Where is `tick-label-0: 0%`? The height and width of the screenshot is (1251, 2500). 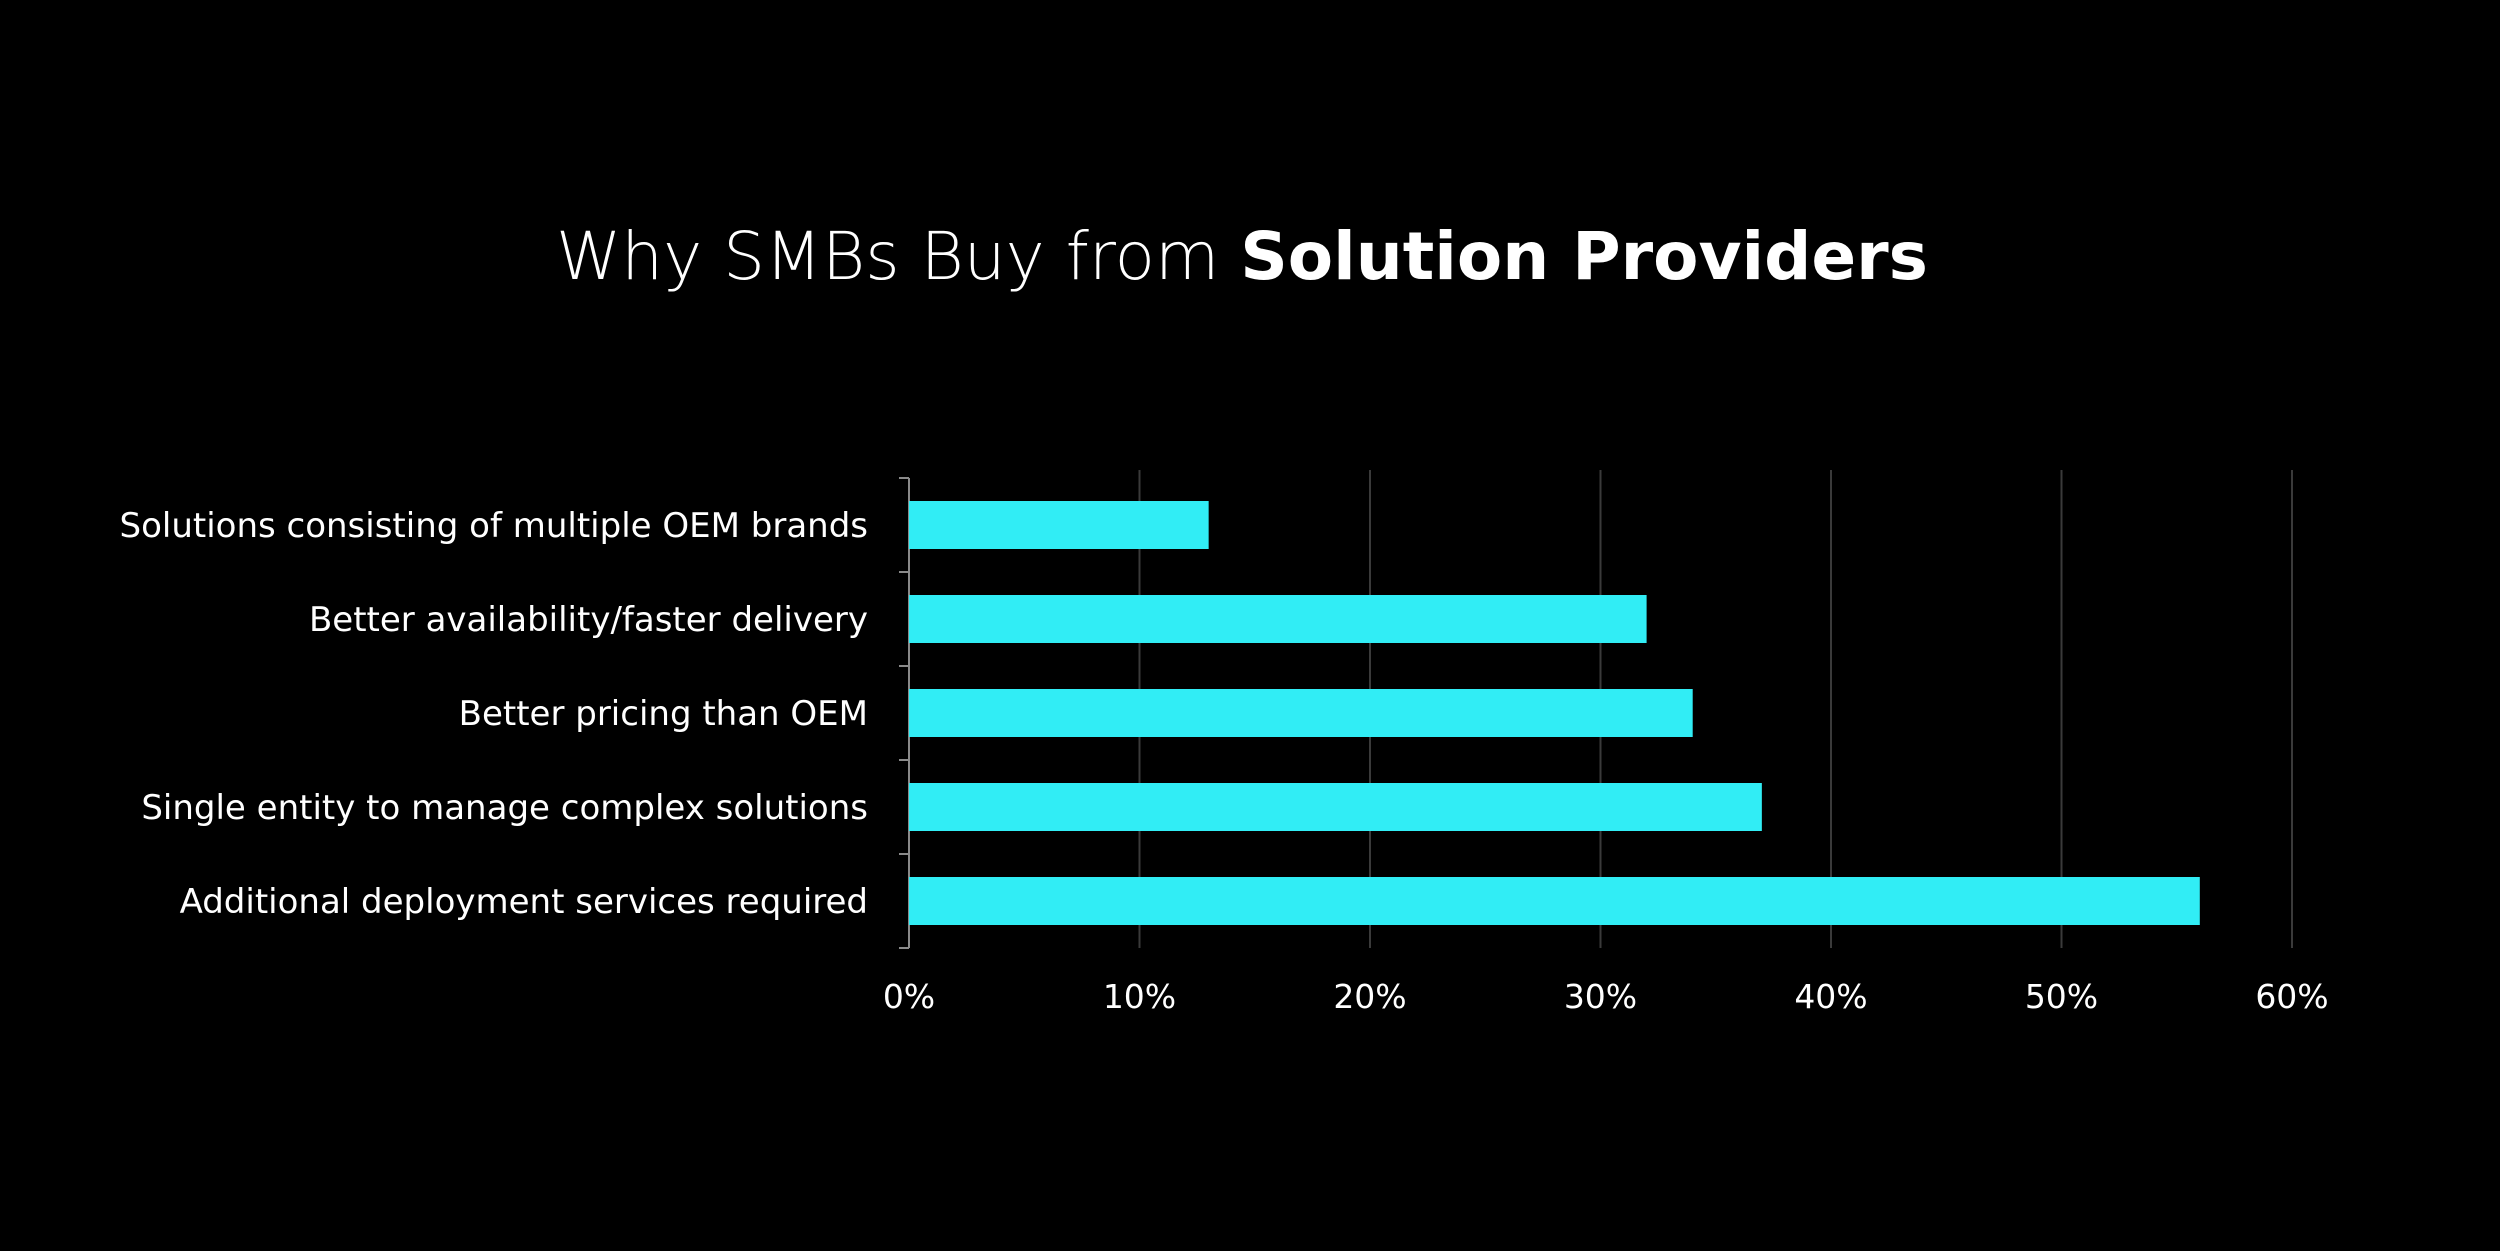 tick-label-0: 0% is located at coordinates (909, 996).